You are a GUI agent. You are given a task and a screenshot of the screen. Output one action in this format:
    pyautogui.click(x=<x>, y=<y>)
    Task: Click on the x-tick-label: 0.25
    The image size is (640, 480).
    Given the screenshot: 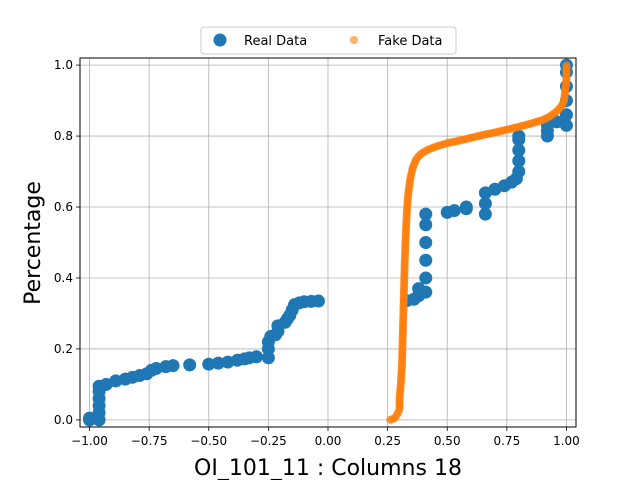 What is the action you would take?
    pyautogui.click(x=387, y=441)
    